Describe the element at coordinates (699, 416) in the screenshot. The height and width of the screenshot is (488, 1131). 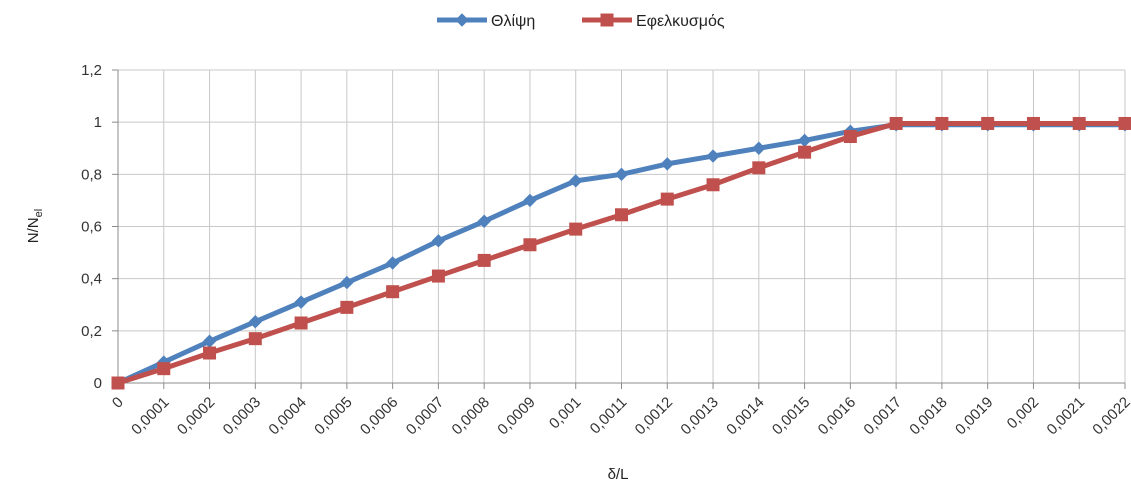
I see `x-tick-label: 0,0013` at that location.